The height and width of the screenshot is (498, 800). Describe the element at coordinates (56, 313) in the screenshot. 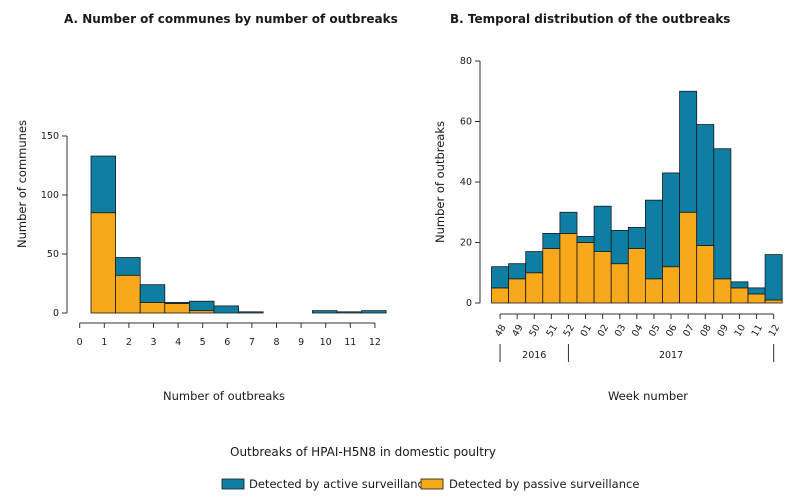

I see `panel-a-y-tick-0: 0` at that location.